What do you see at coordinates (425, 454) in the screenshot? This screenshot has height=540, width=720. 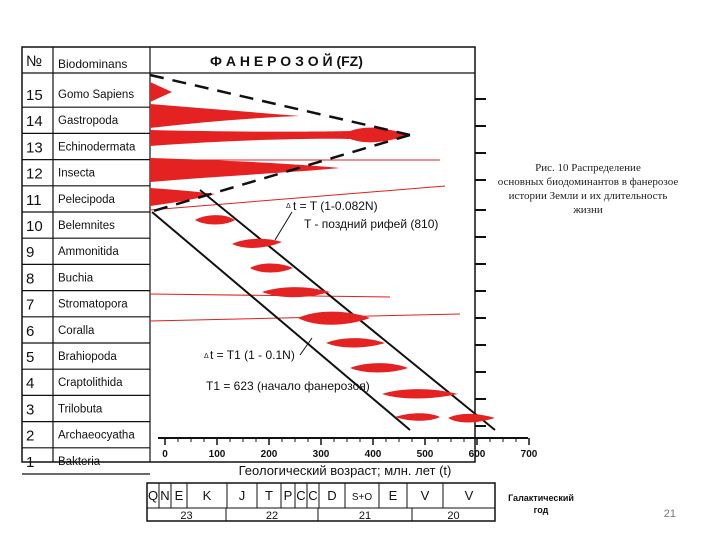 I see `x-tick-label: 500` at bounding box center [425, 454].